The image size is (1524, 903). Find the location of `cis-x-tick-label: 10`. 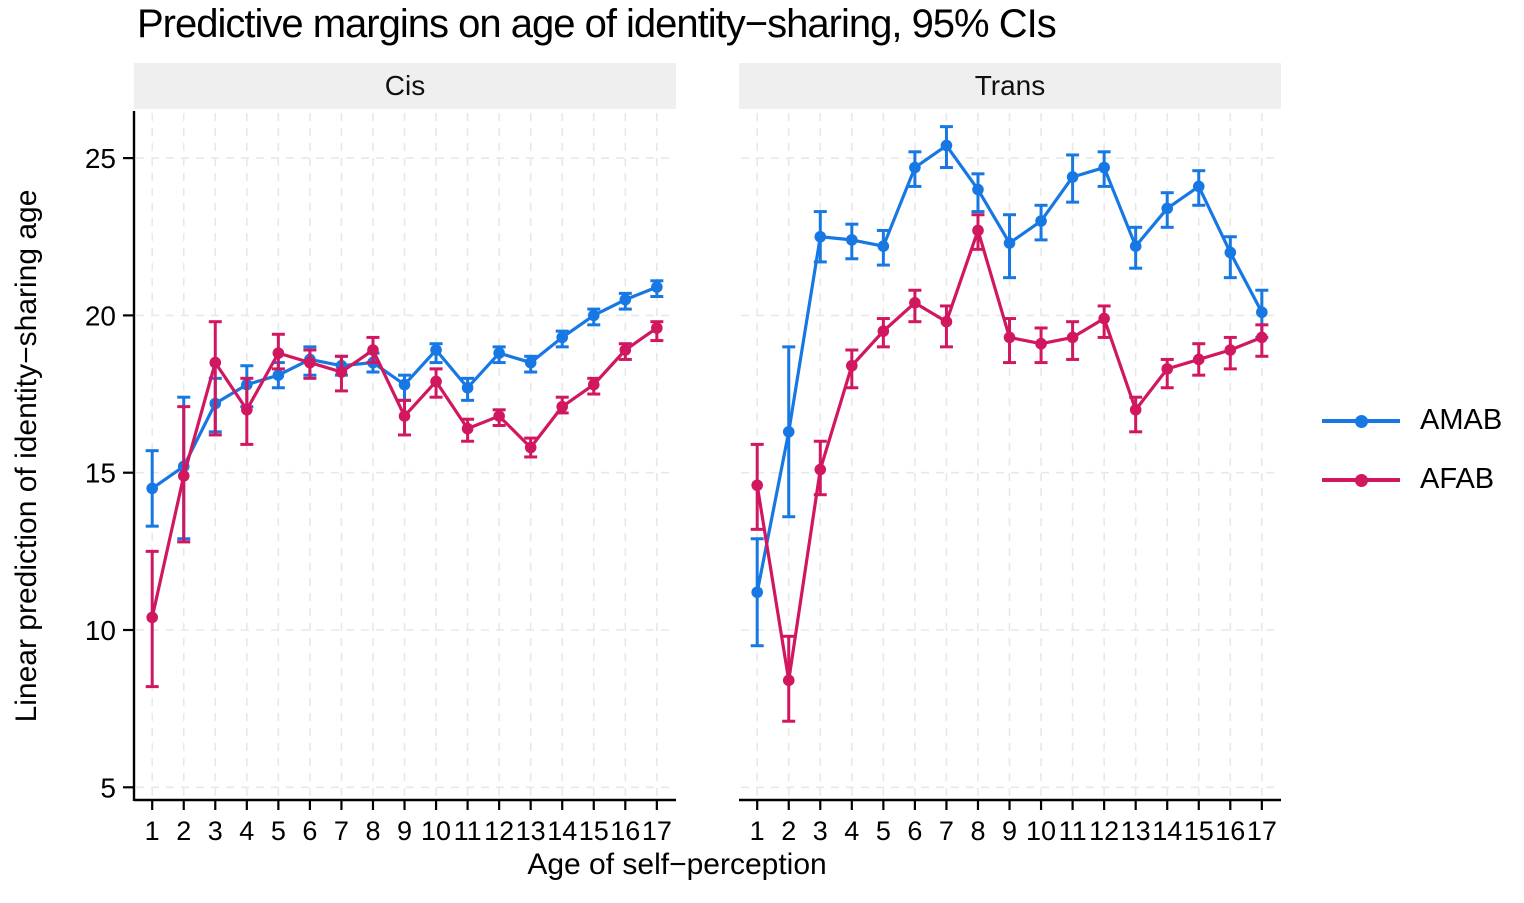

cis-x-tick-label: 10 is located at coordinates (436, 831).